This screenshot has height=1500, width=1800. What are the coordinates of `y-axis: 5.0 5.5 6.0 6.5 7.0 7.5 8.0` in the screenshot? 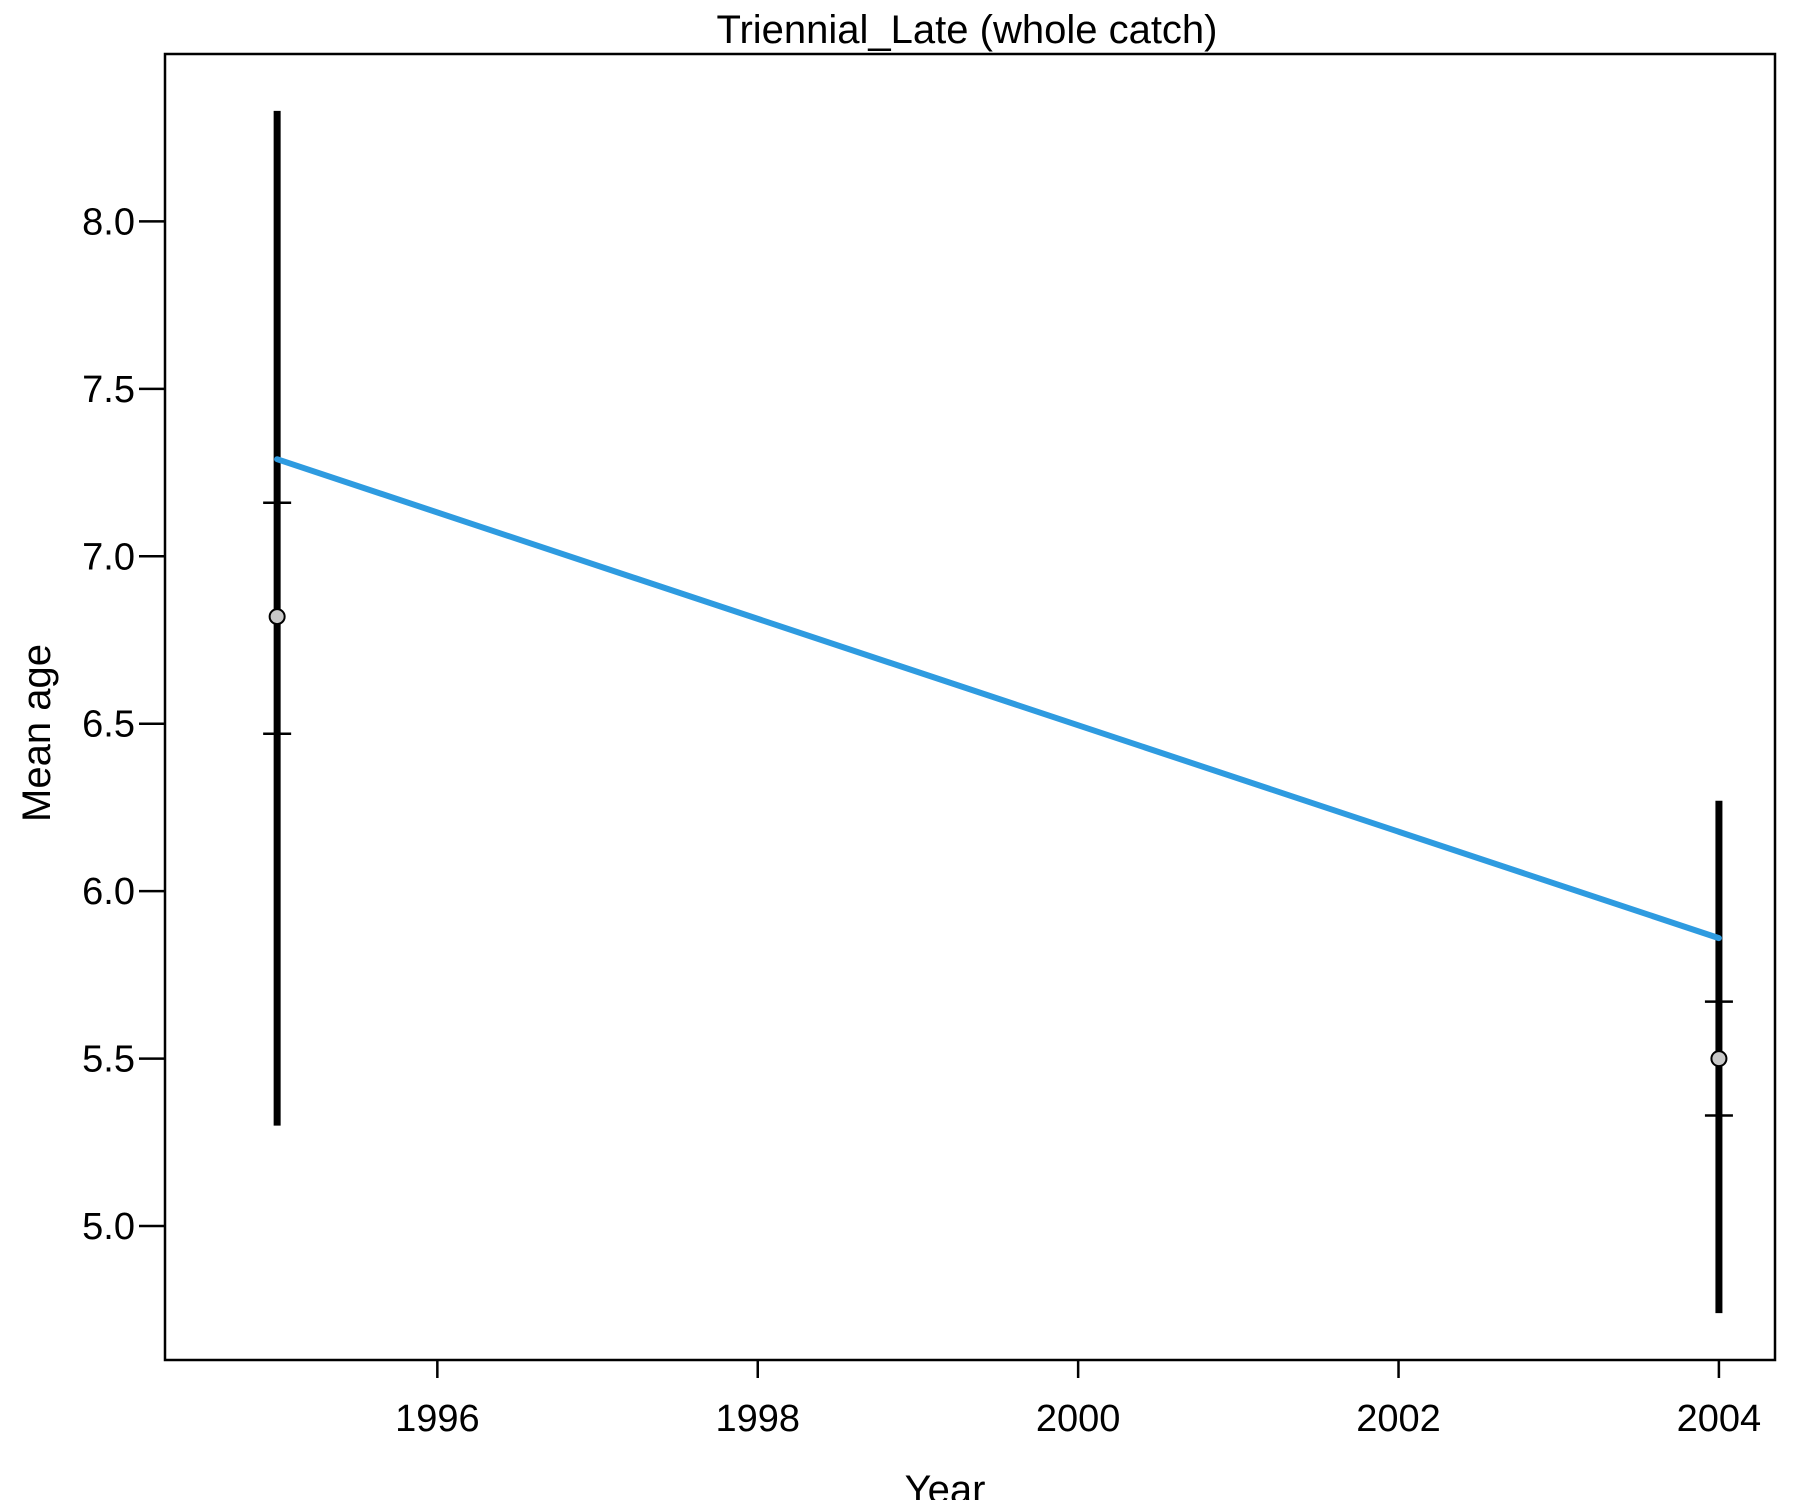 It's located at (123, 724).